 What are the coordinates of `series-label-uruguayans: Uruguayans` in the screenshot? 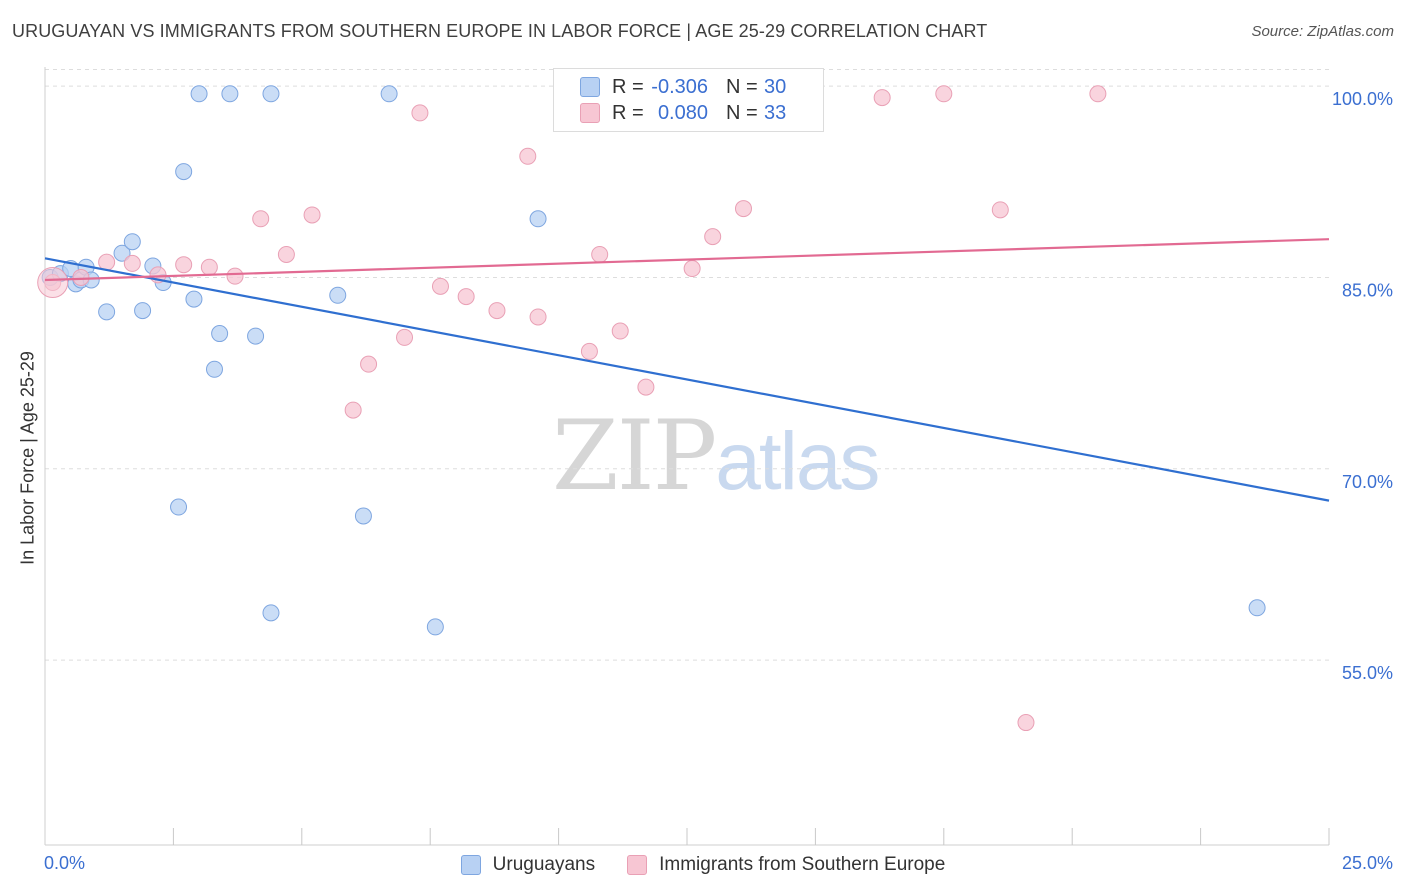 It's located at (544, 864).